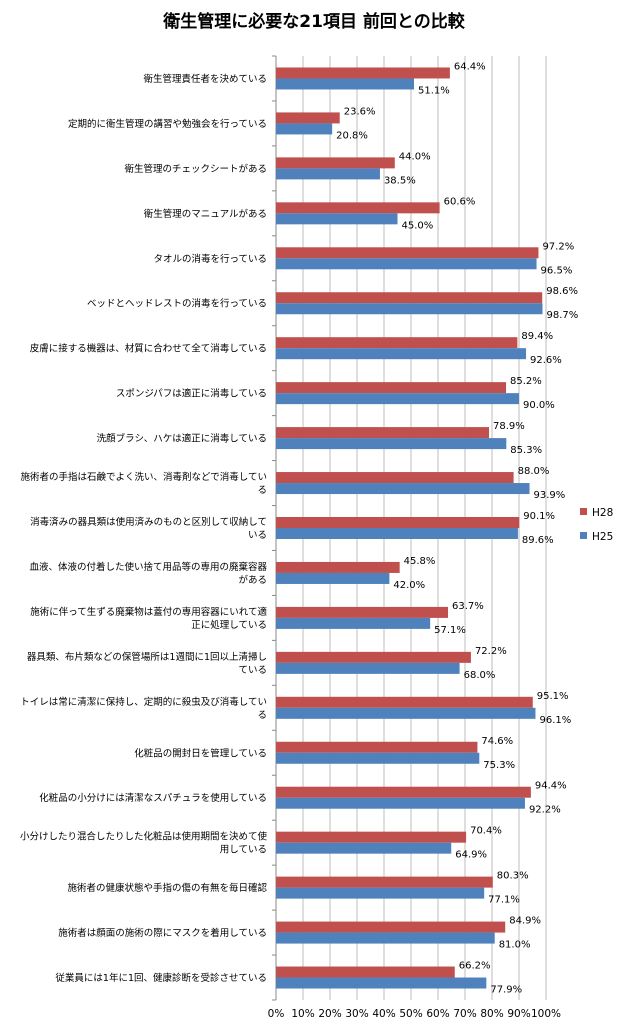  Describe the element at coordinates (434, 90) in the screenshot. I see `data-label-h25: 51.1%` at that location.